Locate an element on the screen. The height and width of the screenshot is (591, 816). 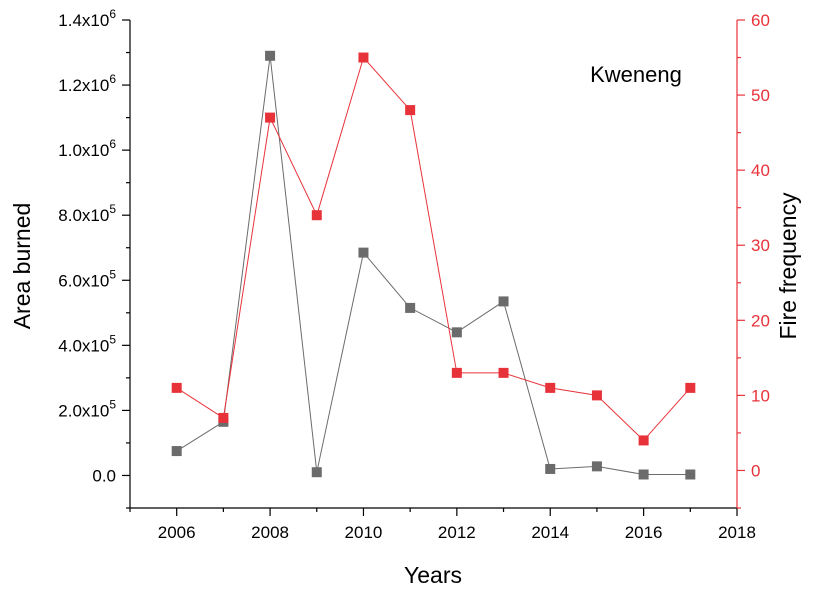
y-left-tick-label: 1.2x10⁶ is located at coordinates (87, 83).